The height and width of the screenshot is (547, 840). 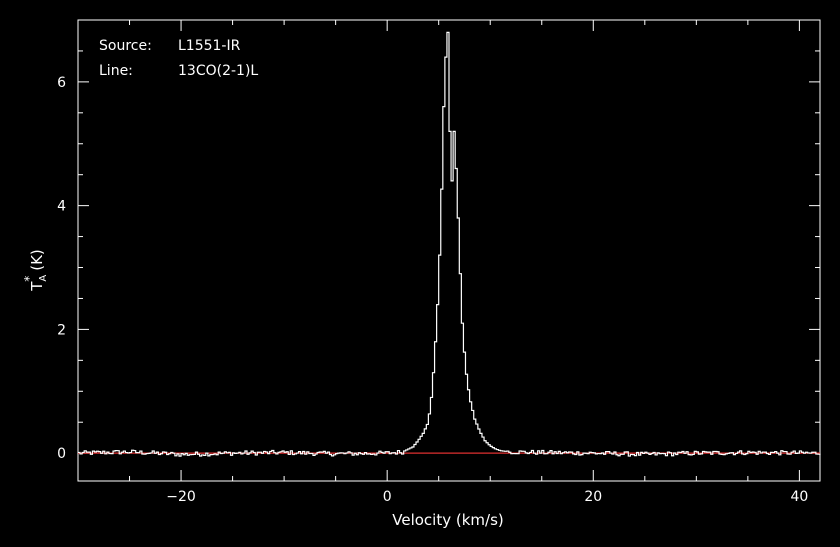 What do you see at coordinates (116, 71) in the screenshot?
I see `line-label: Line:` at bounding box center [116, 71].